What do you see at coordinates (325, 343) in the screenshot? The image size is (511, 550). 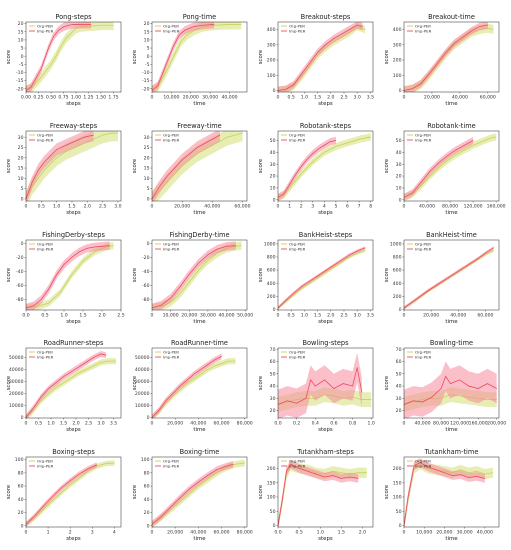 I see `plot-title: Bowling-steps` at bounding box center [325, 343].